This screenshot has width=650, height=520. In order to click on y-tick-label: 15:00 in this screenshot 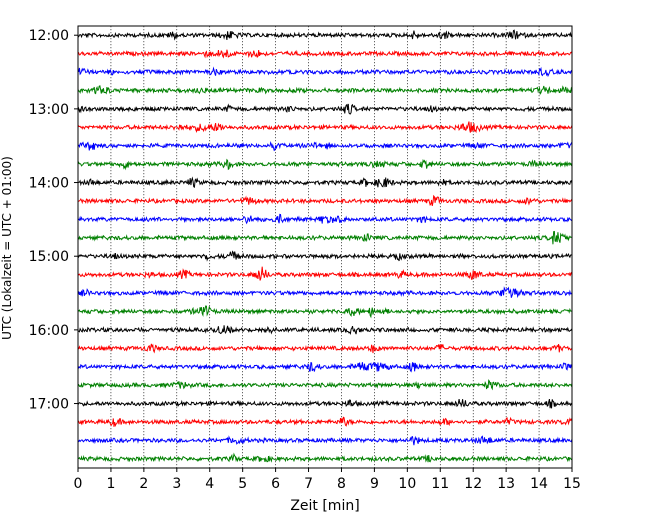, I will do `click(49, 257)`.